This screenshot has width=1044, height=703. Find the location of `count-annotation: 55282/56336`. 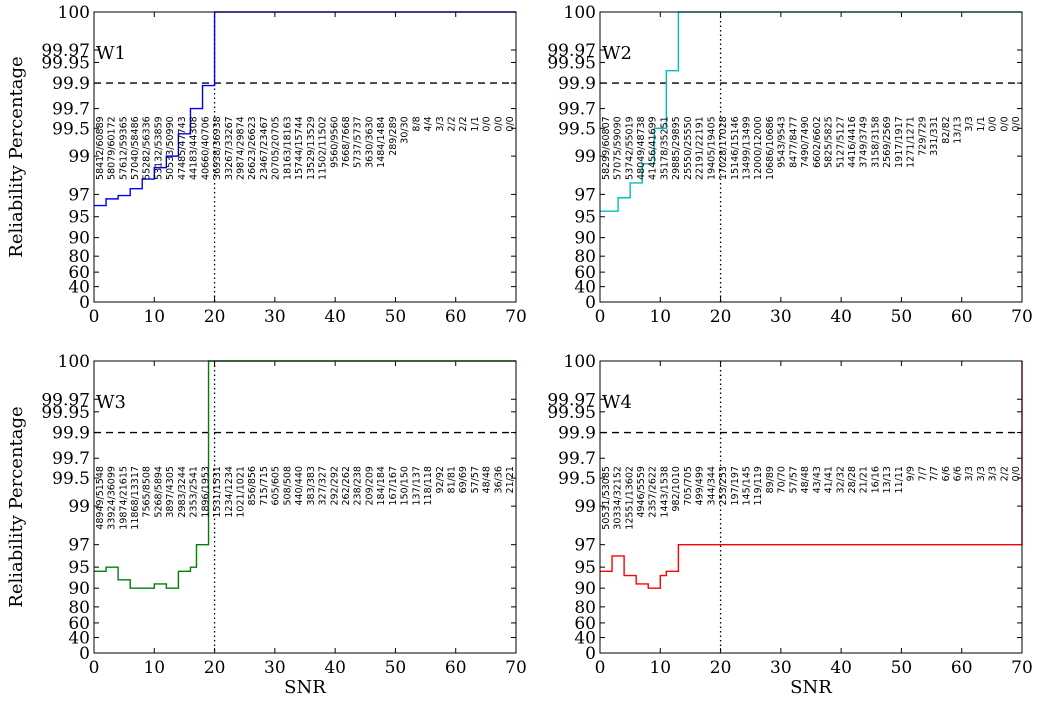

count-annotation: 55282/56336 is located at coordinates (147, 148).